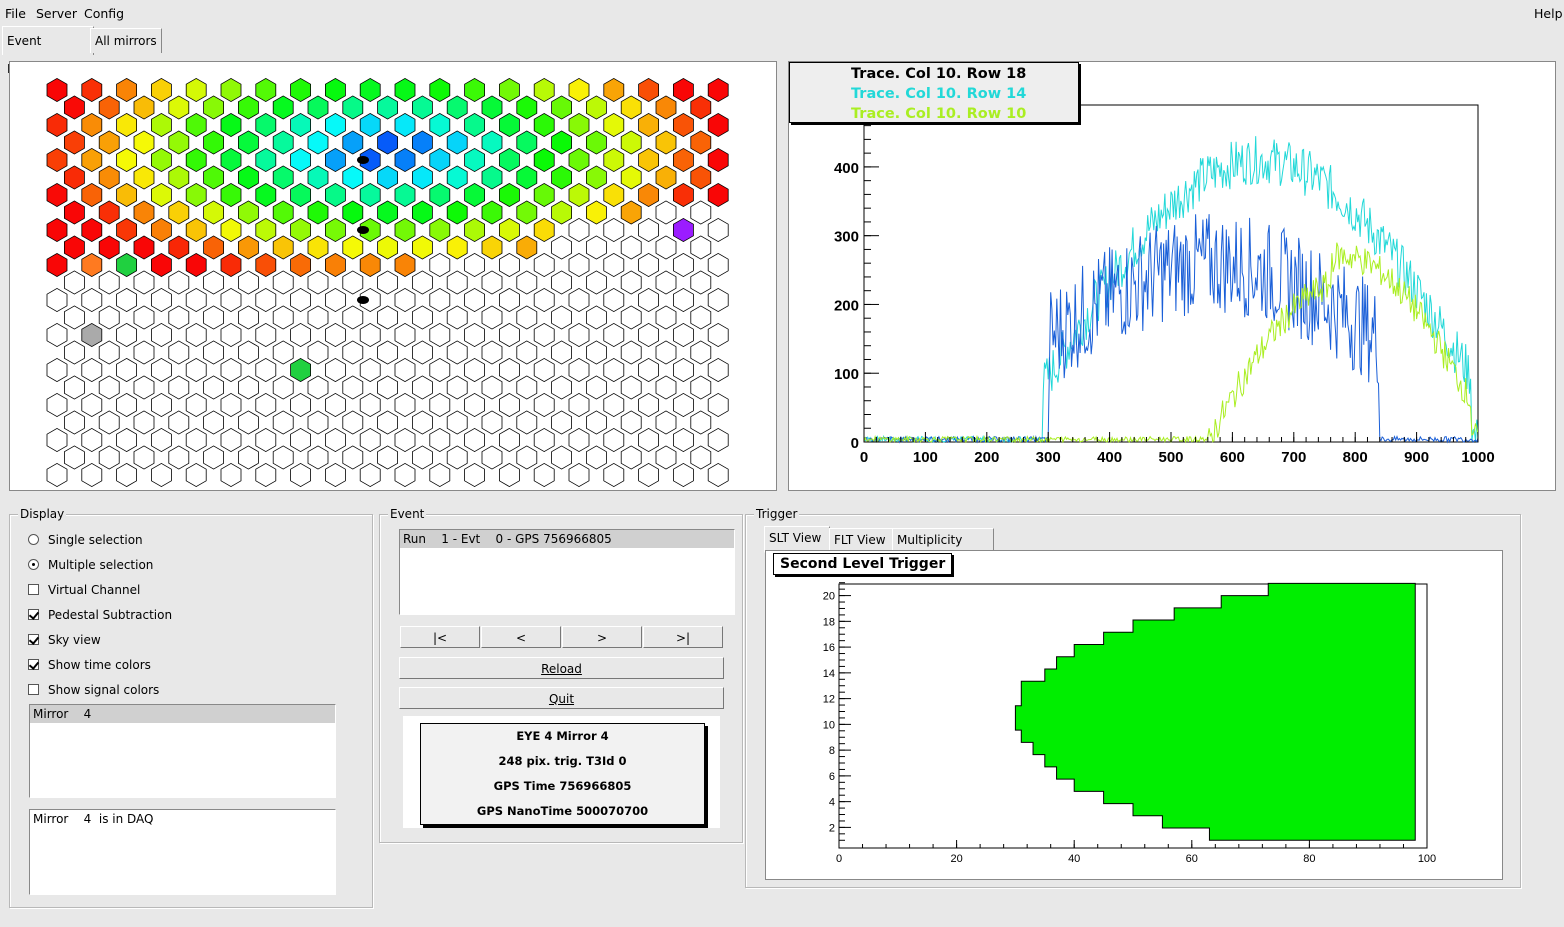 Image resolution: width=1564 pixels, height=927 pixels. What do you see at coordinates (521, 637) in the screenshot?
I see `prev-event-button: <` at bounding box center [521, 637].